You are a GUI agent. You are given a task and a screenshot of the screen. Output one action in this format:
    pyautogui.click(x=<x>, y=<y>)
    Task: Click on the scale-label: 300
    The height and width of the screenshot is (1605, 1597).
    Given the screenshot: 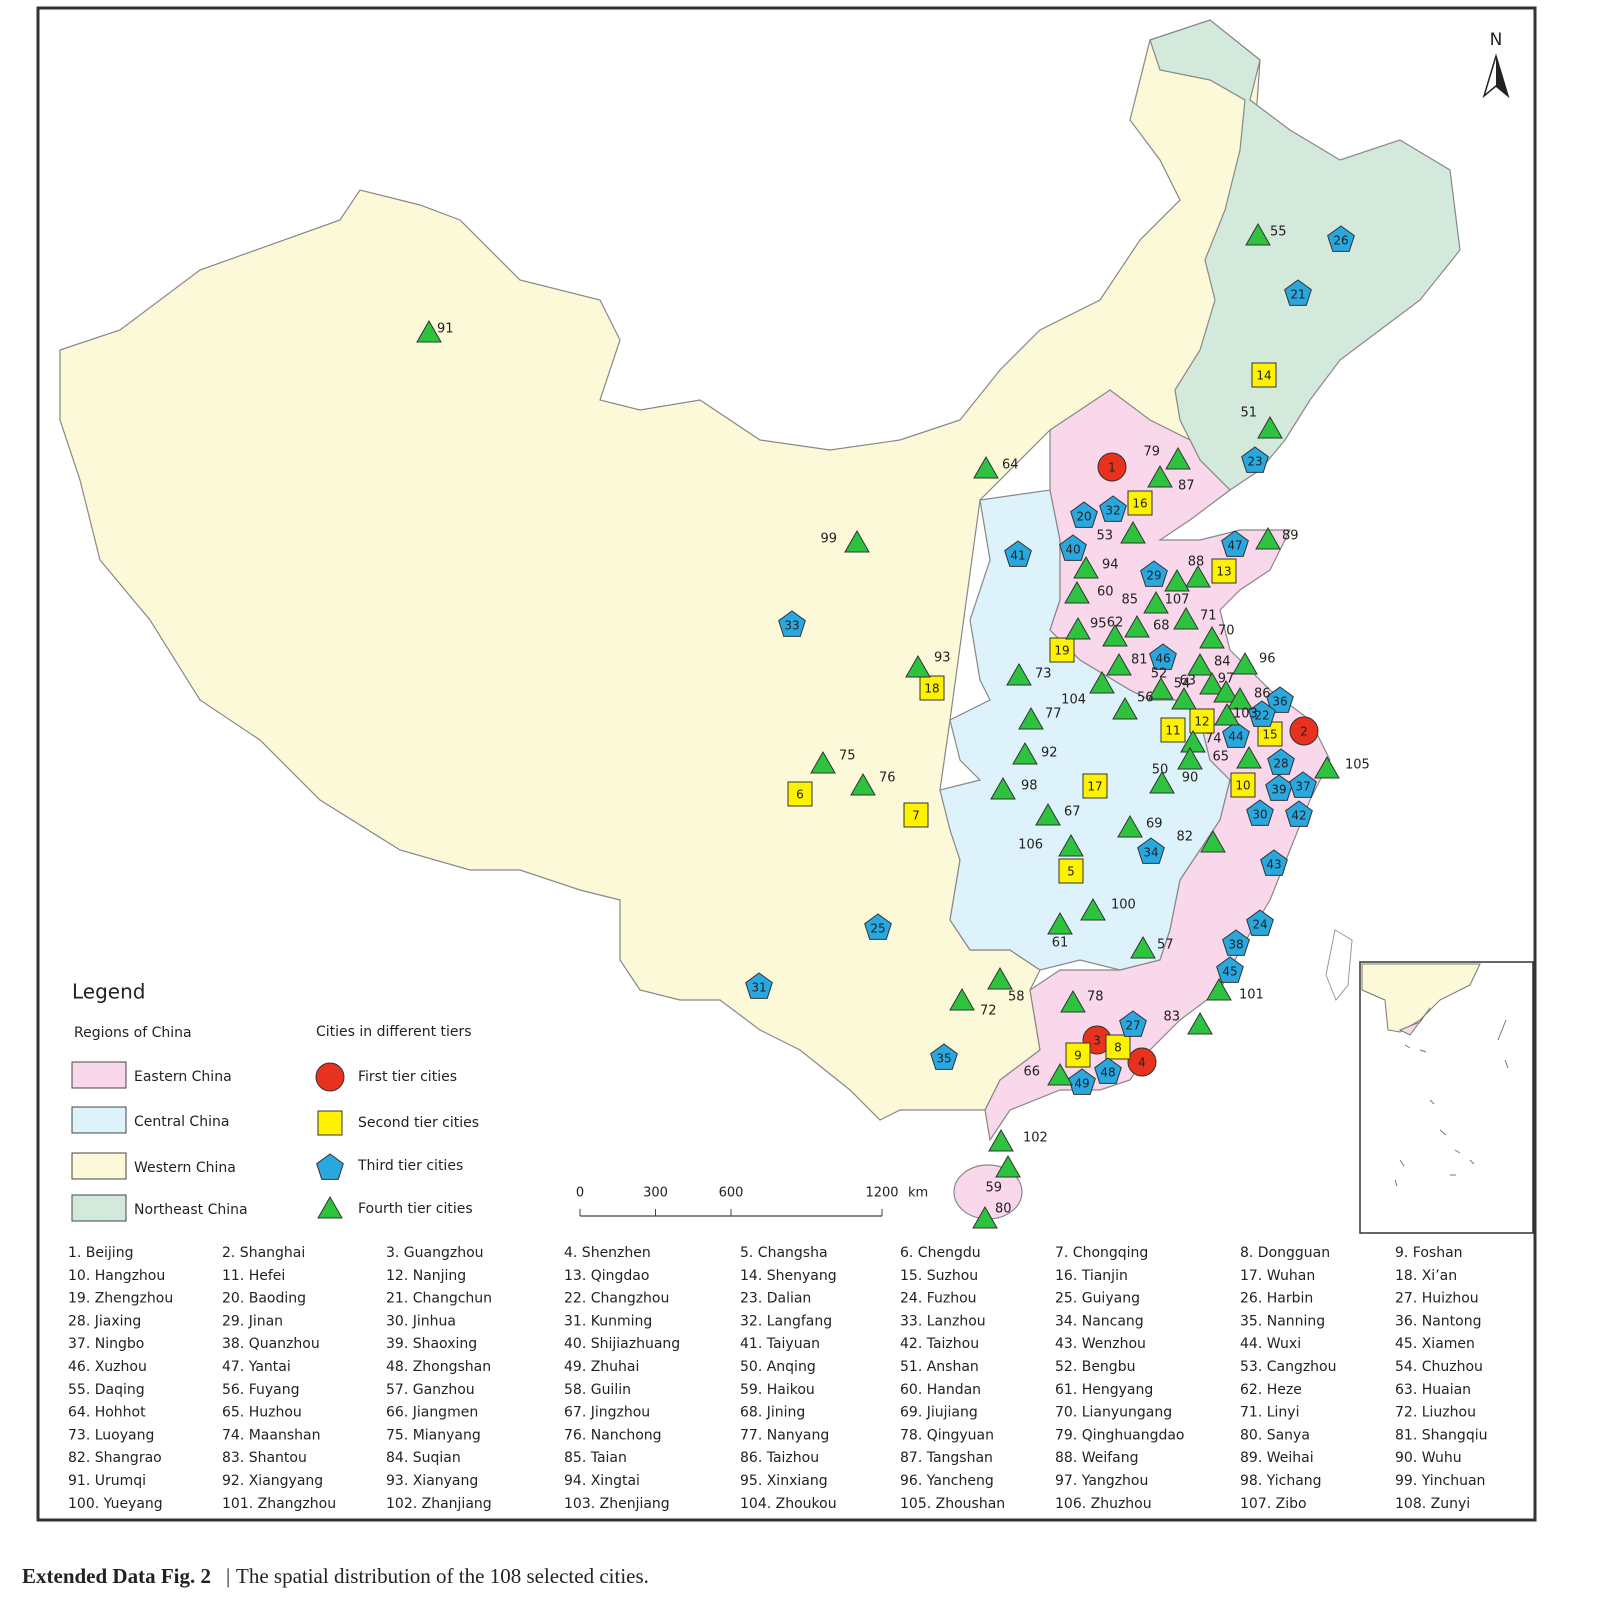 What is the action you would take?
    pyautogui.click(x=655, y=1193)
    